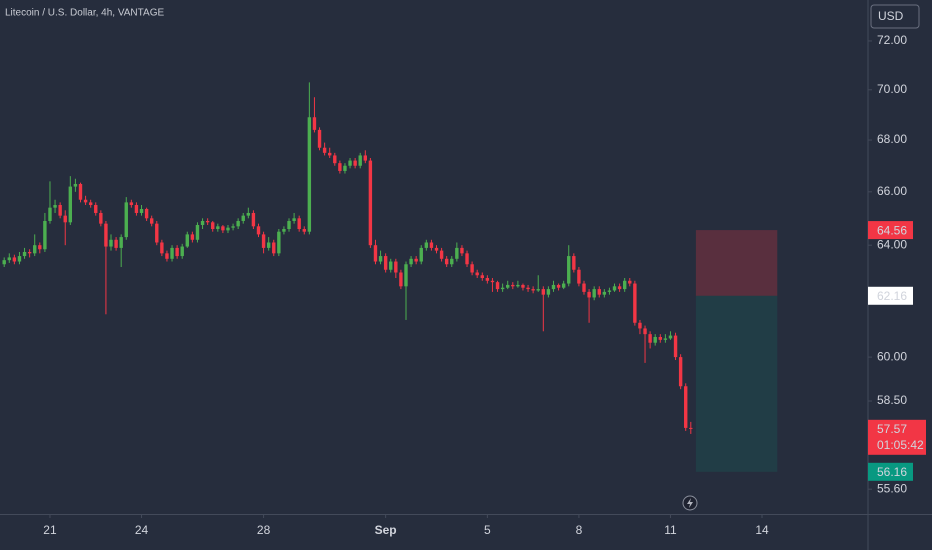 The width and height of the screenshot is (932, 550). Describe the element at coordinates (890, 295) in the screenshot. I see `entry-price-label-box` at that location.